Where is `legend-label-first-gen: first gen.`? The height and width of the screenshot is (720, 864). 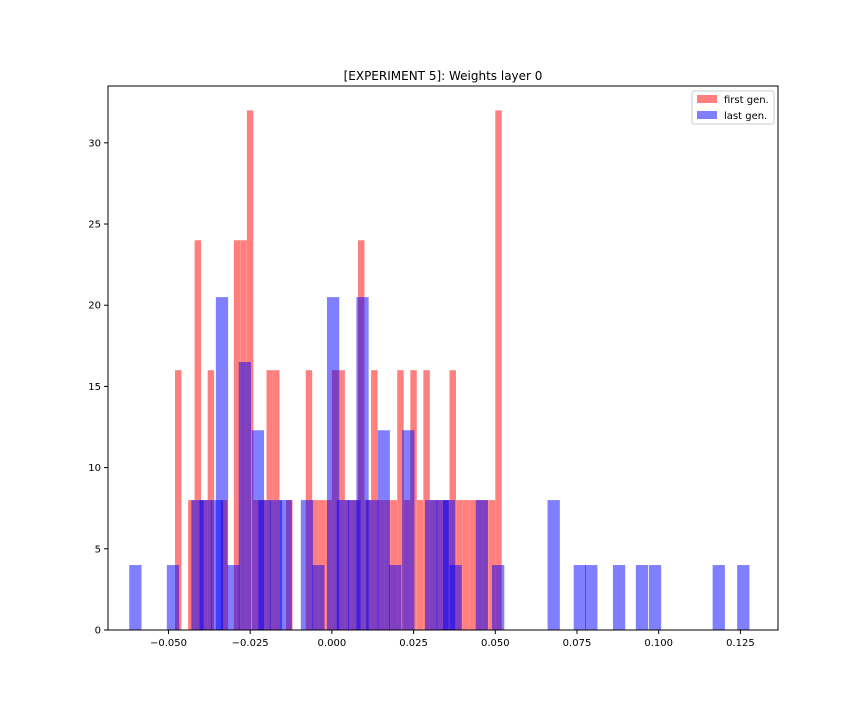
legend-label-first-gen: first gen. is located at coordinates (746, 100).